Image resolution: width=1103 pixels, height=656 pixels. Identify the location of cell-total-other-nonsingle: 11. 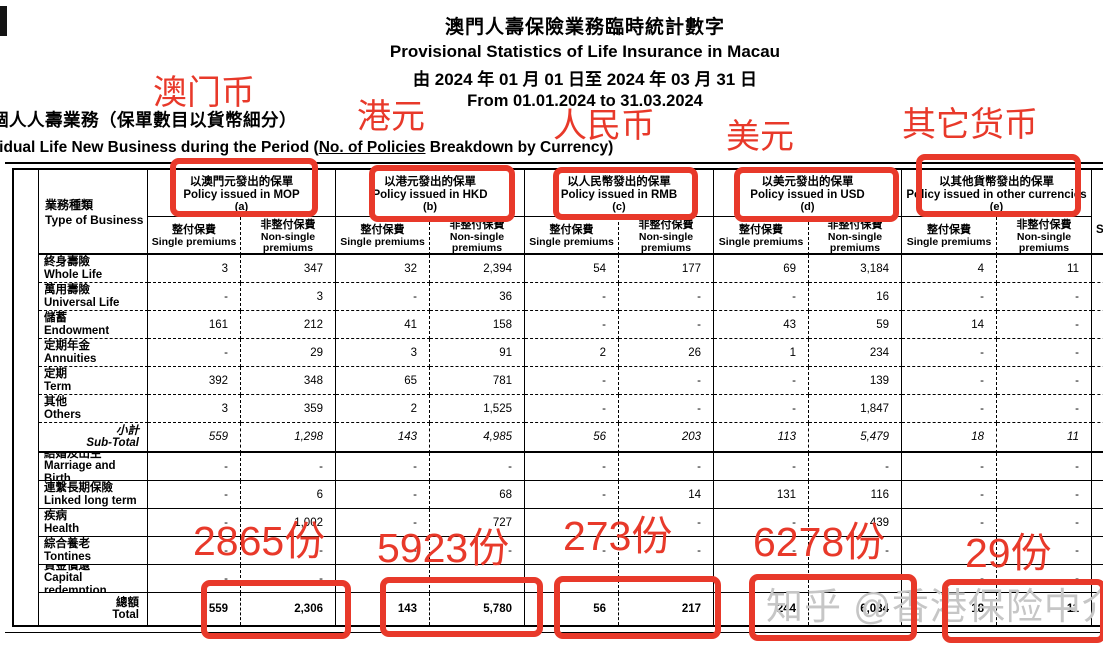
(1044, 609).